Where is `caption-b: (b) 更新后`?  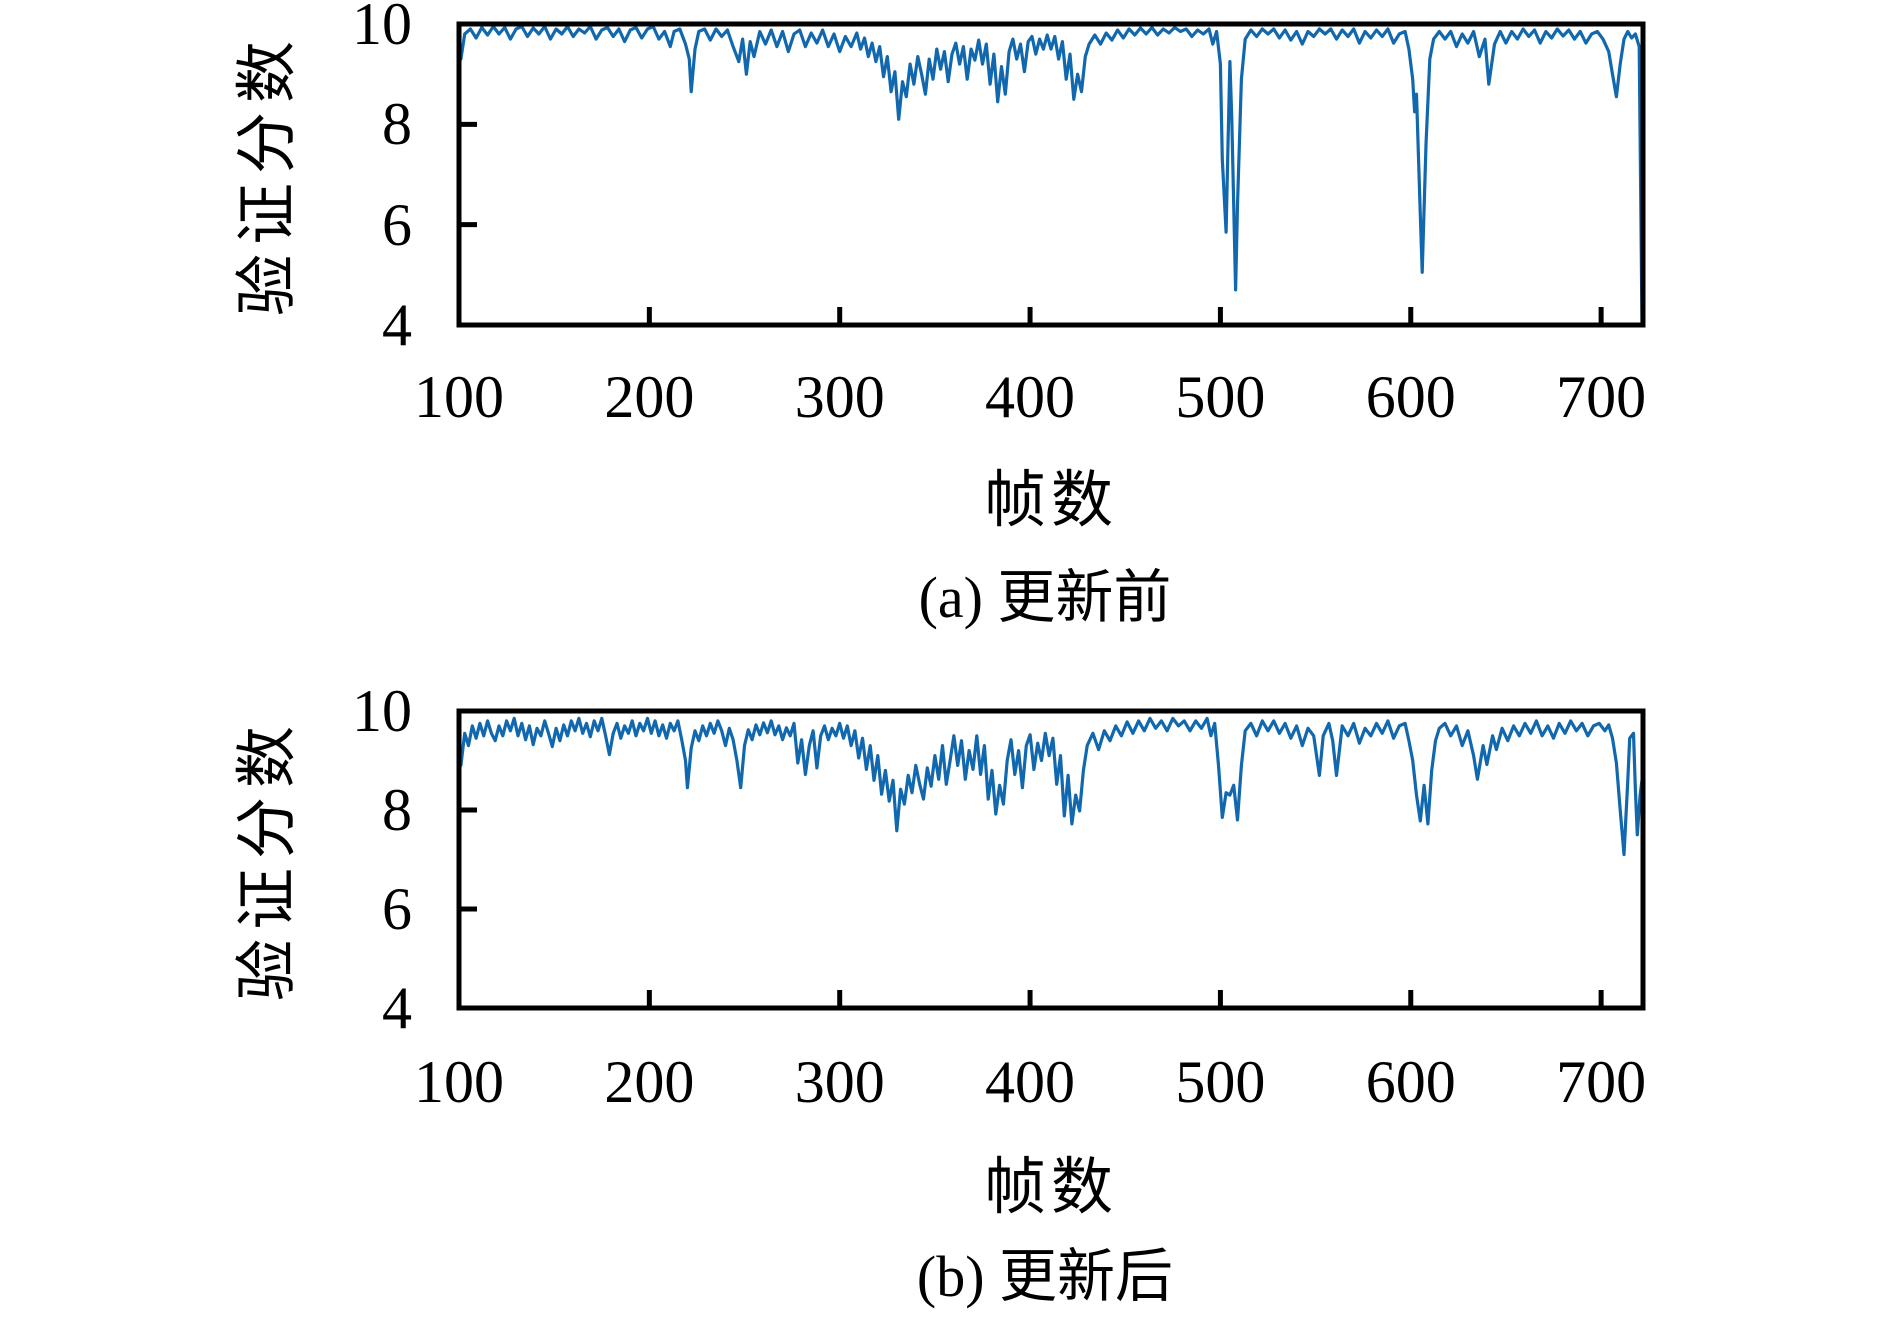
caption-b: (b) 更新后 is located at coordinates (1045, 1276).